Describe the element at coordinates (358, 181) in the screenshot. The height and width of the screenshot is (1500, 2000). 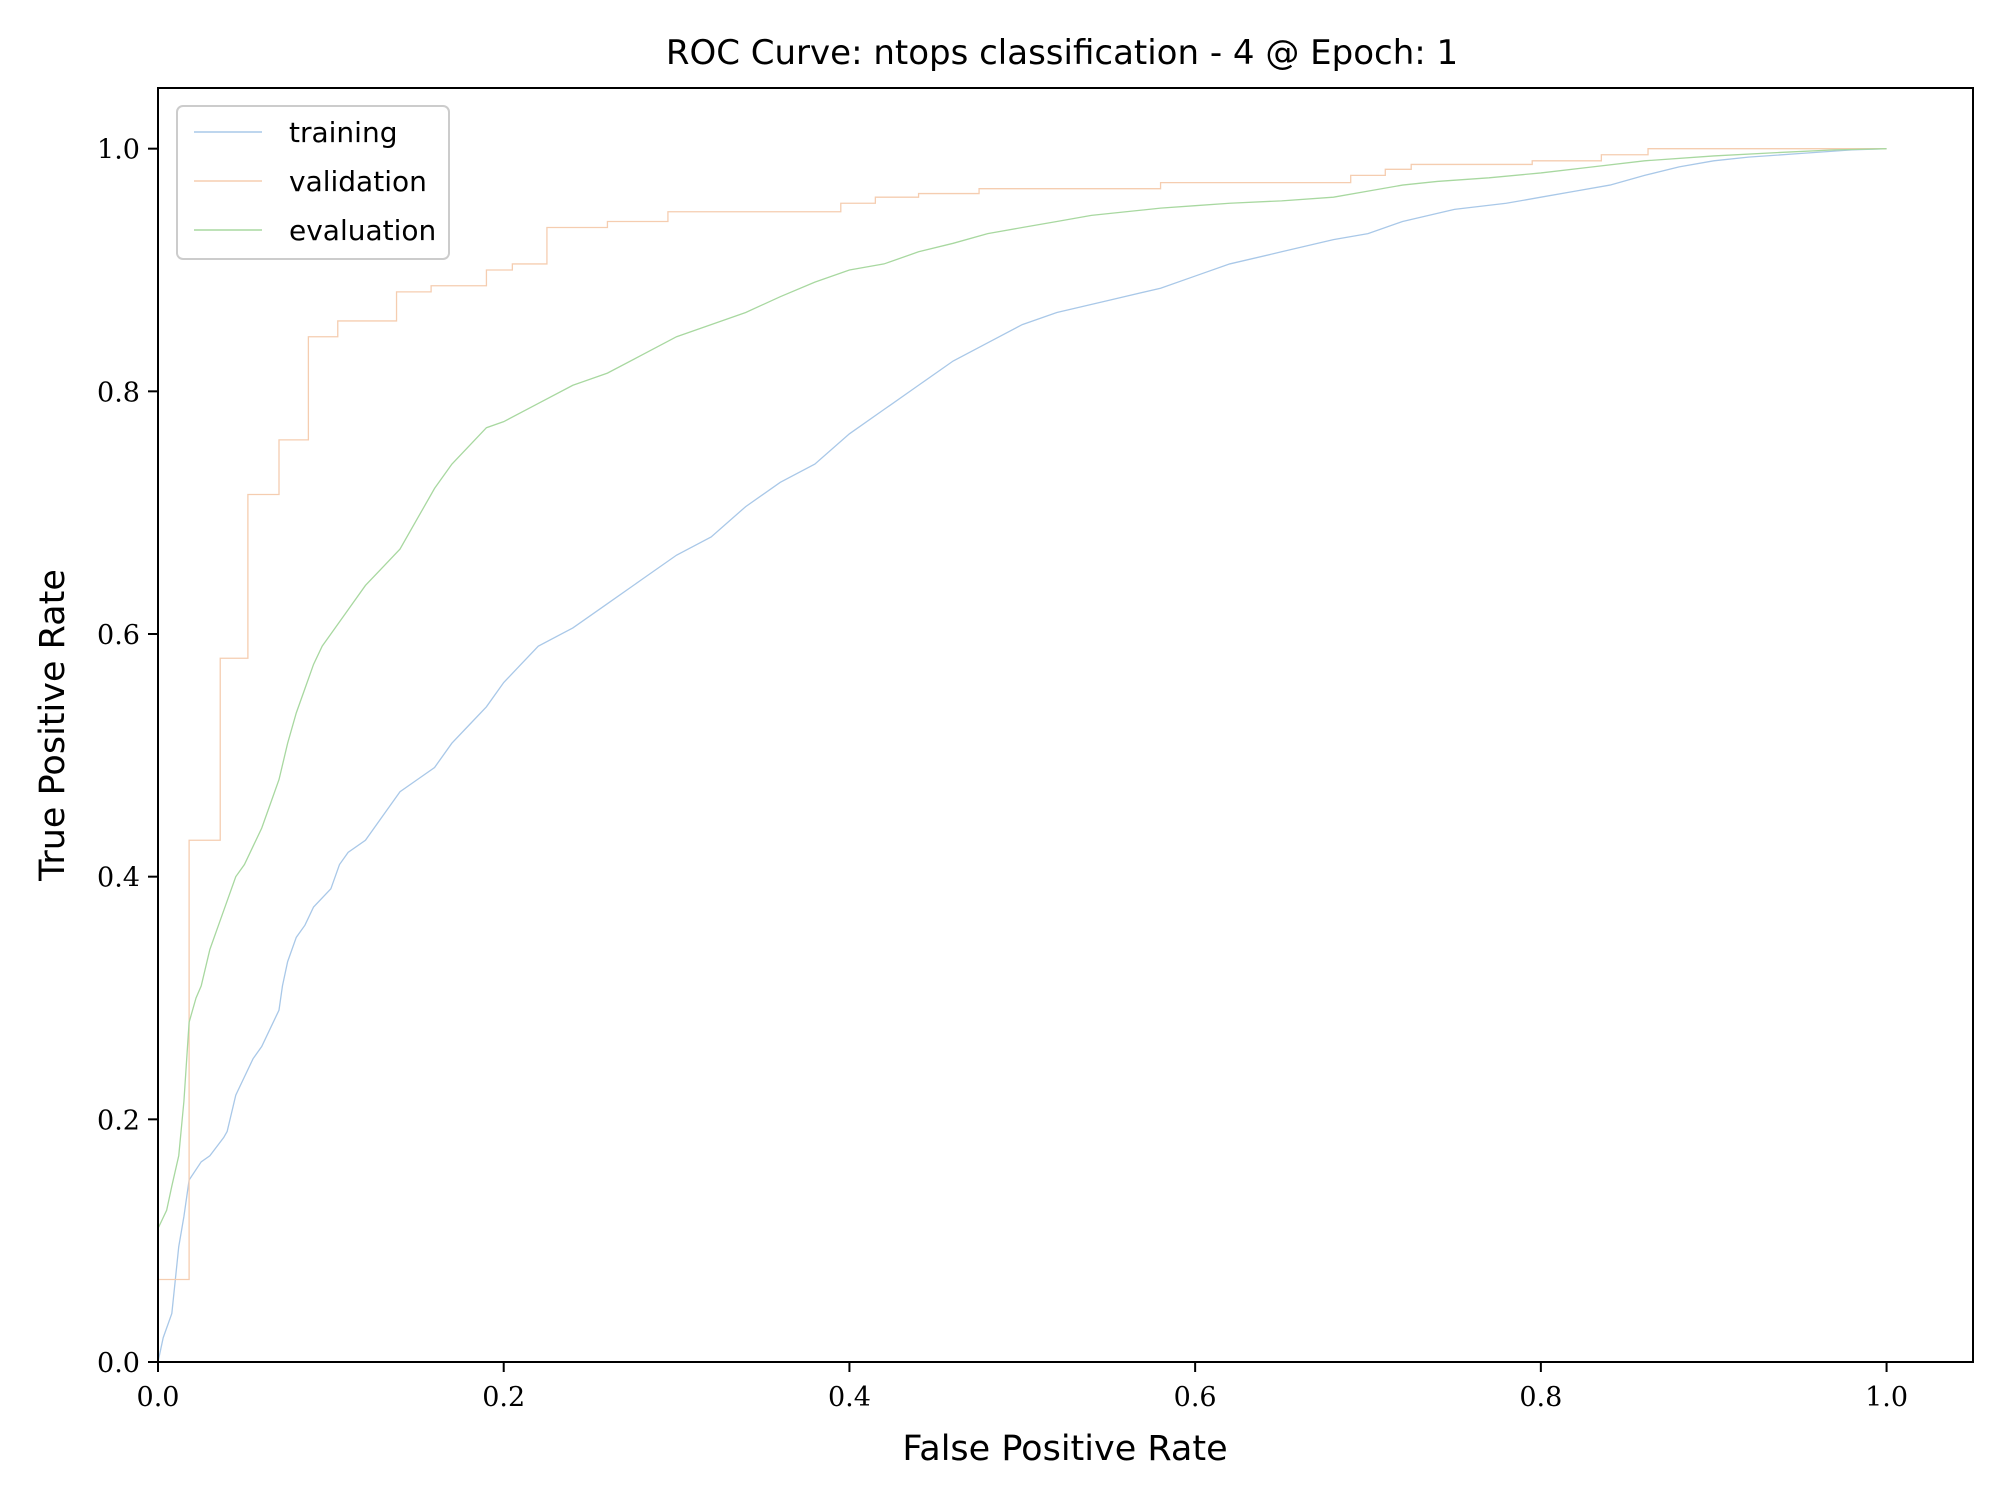
I see `legend-label-validation: validation` at that location.